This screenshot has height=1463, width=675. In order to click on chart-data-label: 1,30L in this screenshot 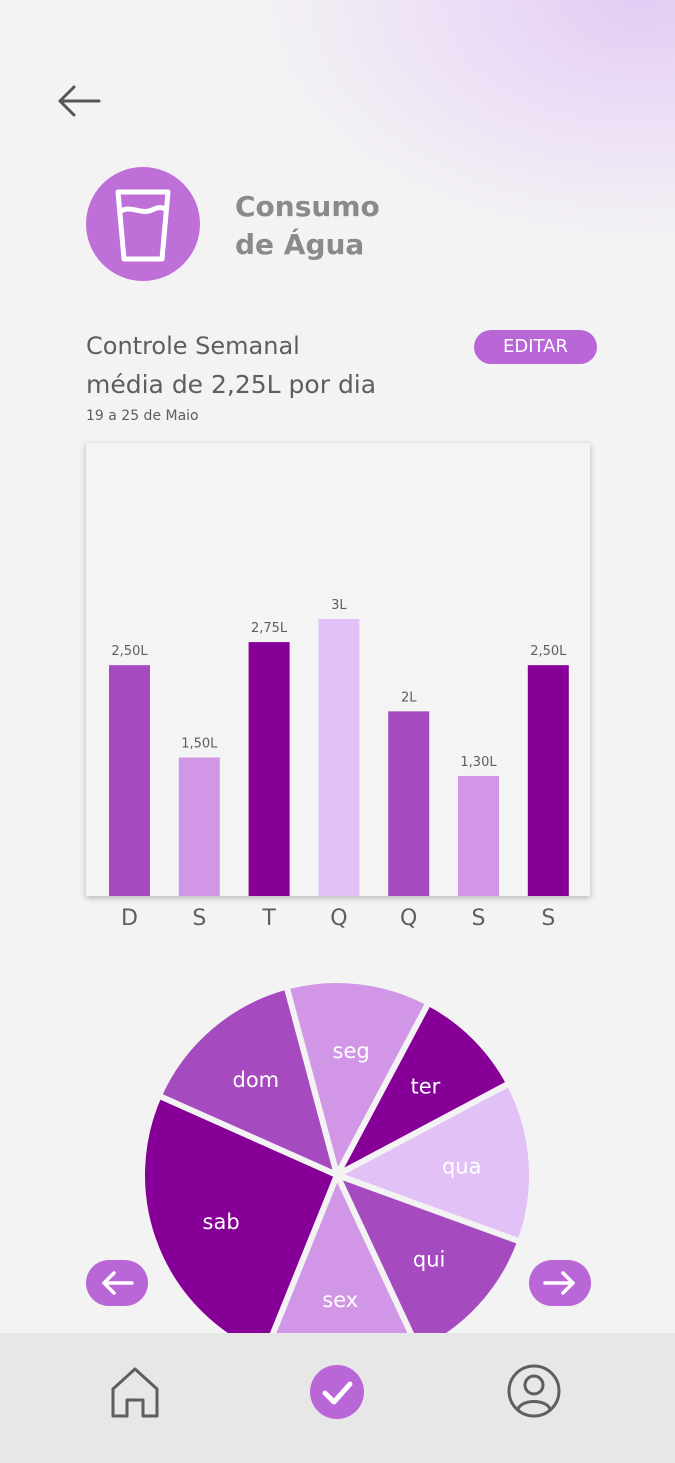, I will do `click(478, 762)`.